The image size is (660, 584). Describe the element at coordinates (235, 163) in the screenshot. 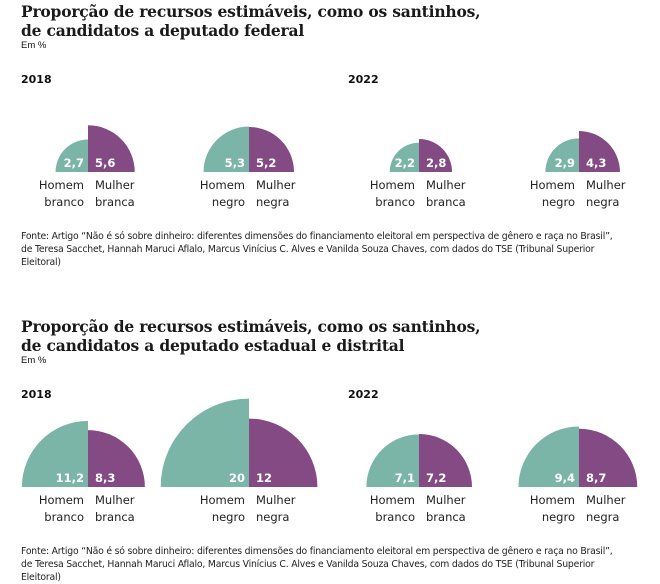

I see `value-label-homem: 5,3` at that location.